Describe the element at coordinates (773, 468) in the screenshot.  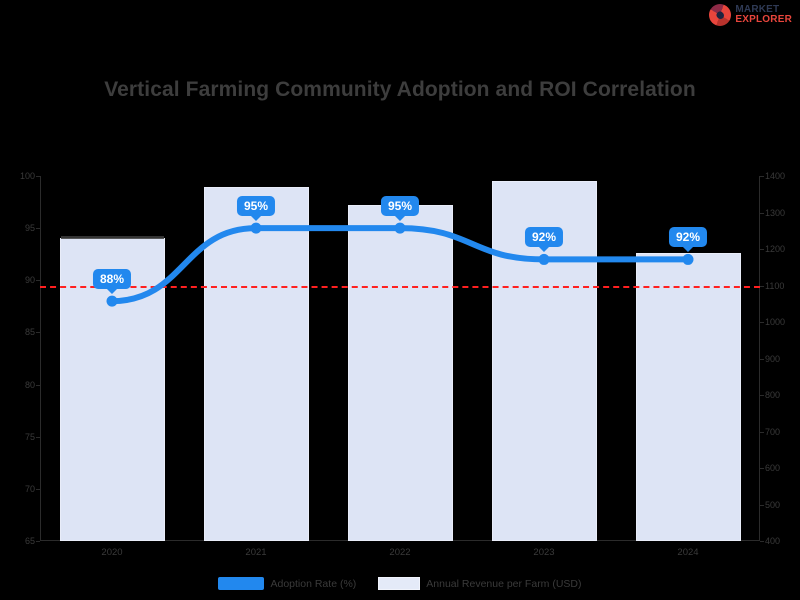
I see `y-axis-right-tick-label: 600` at that location.